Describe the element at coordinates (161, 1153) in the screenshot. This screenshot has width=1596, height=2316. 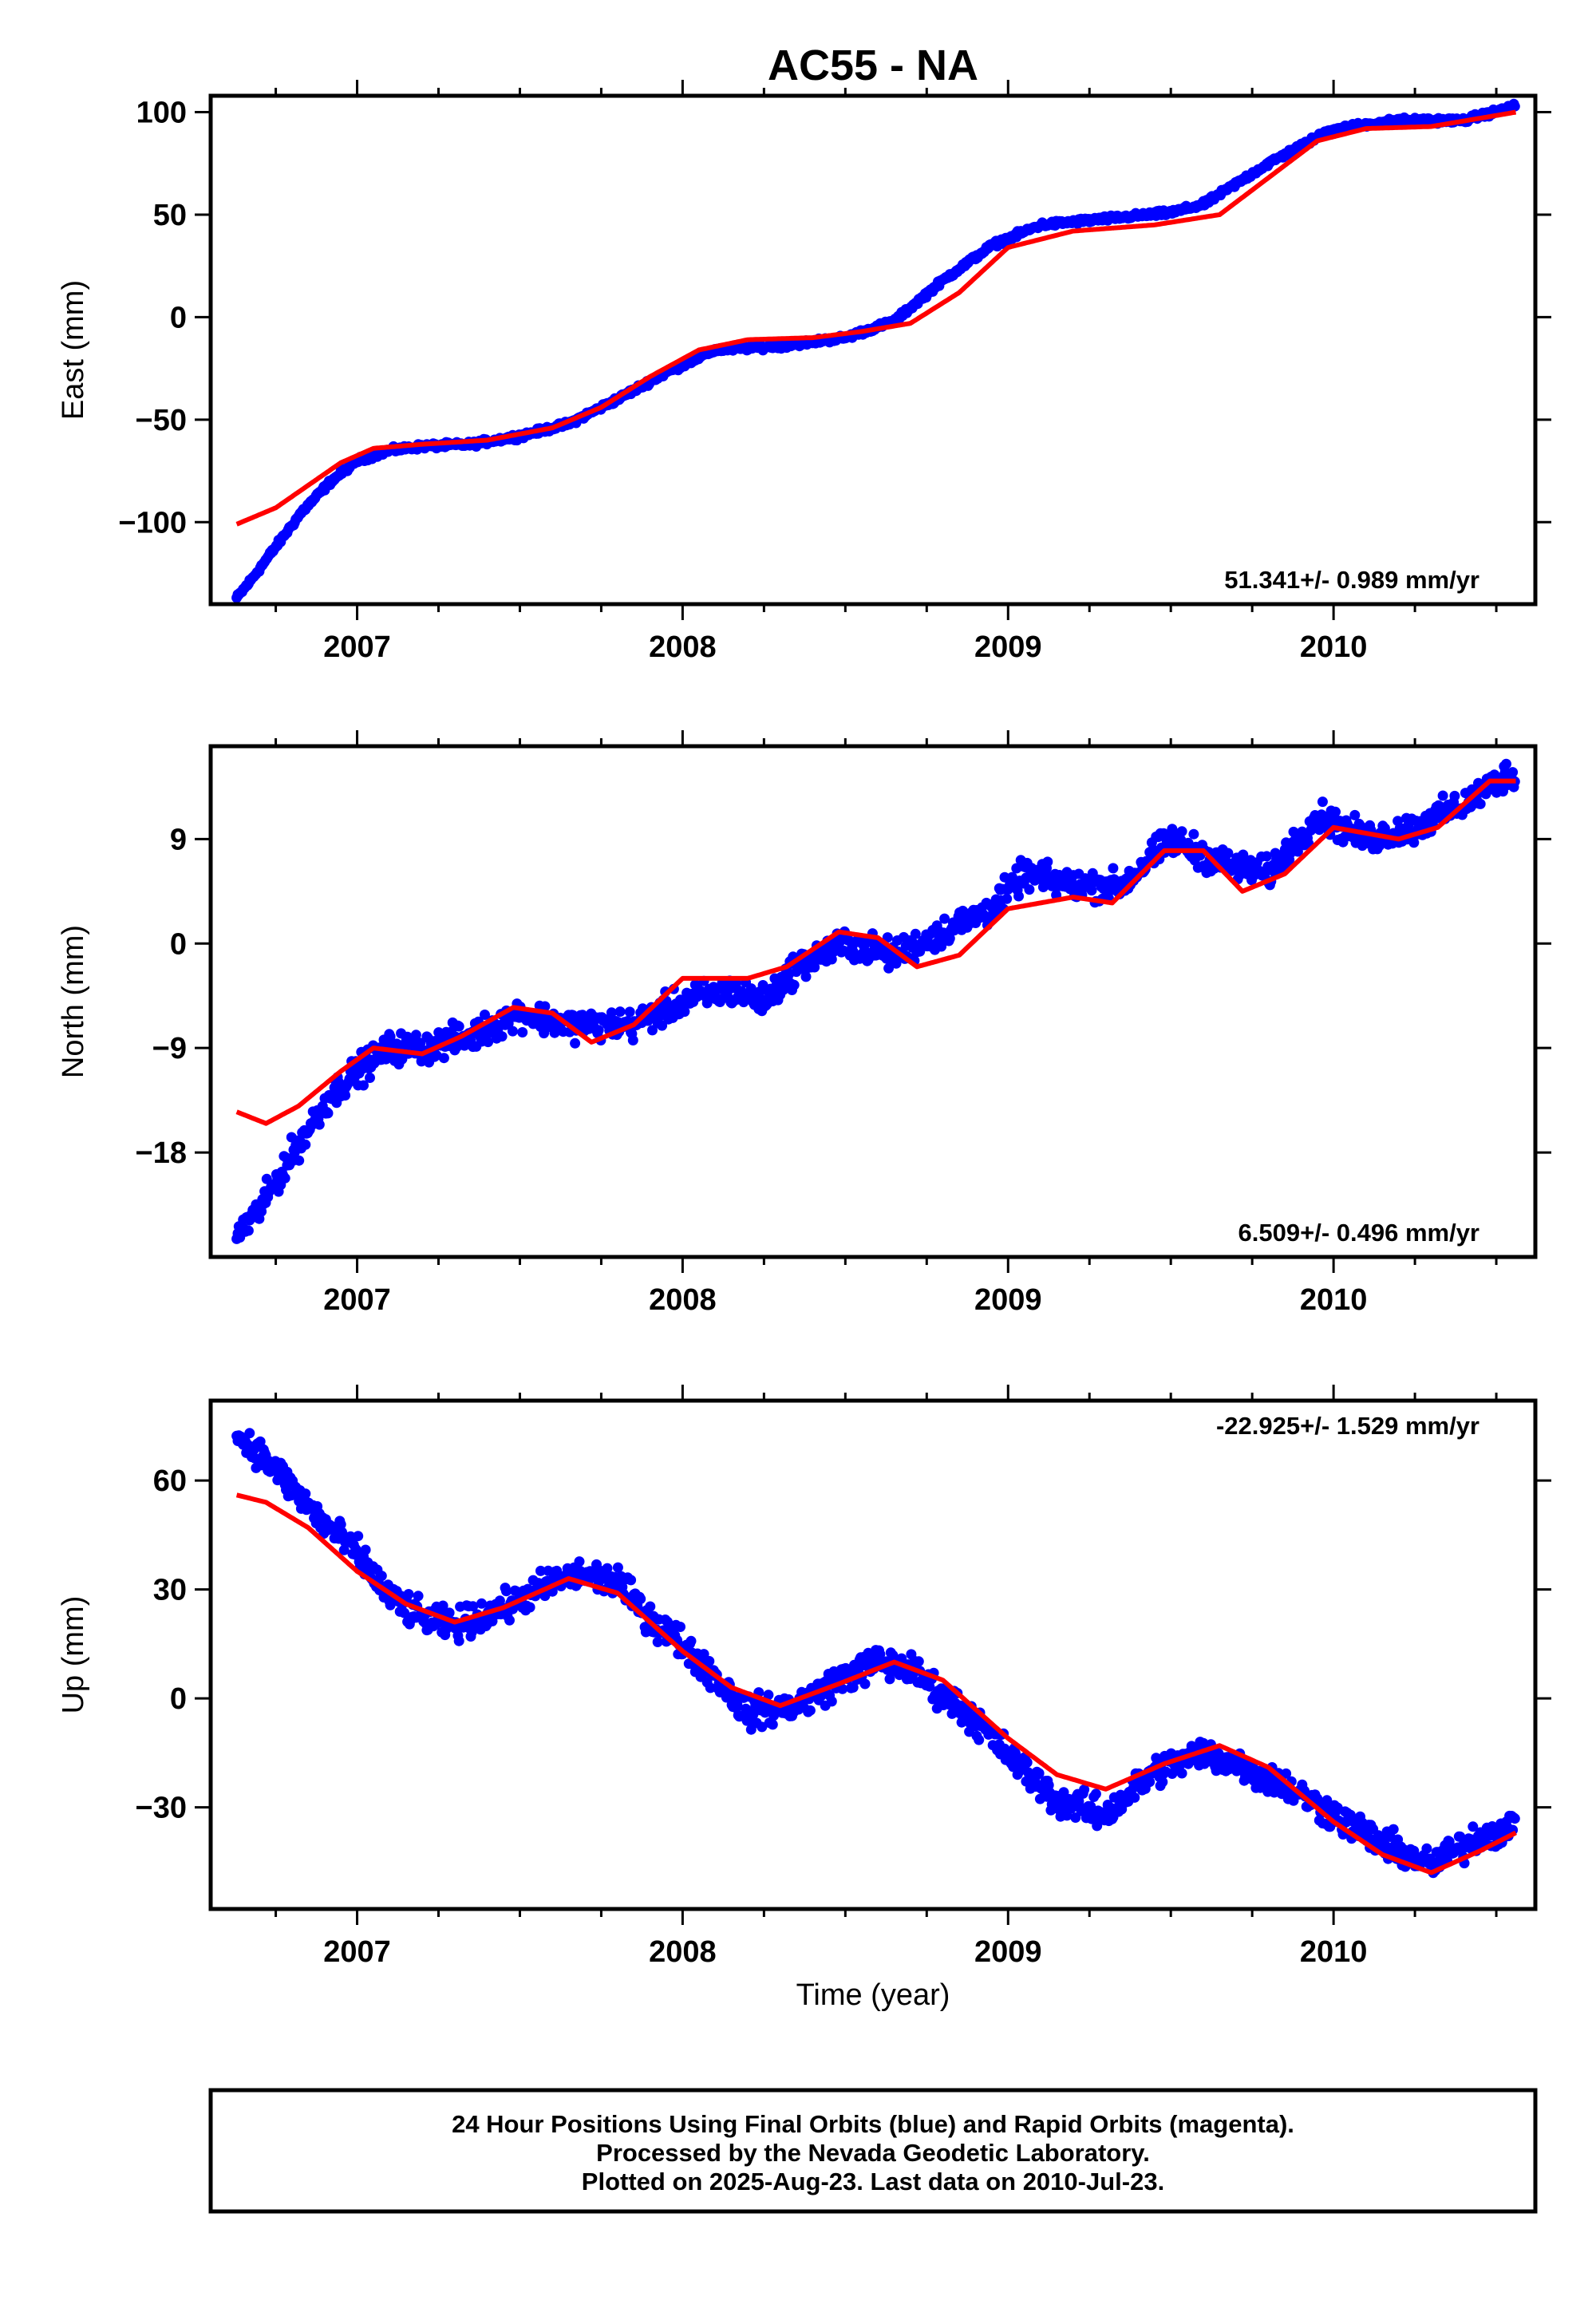
I see `north-y-tick-label: −18` at that location.